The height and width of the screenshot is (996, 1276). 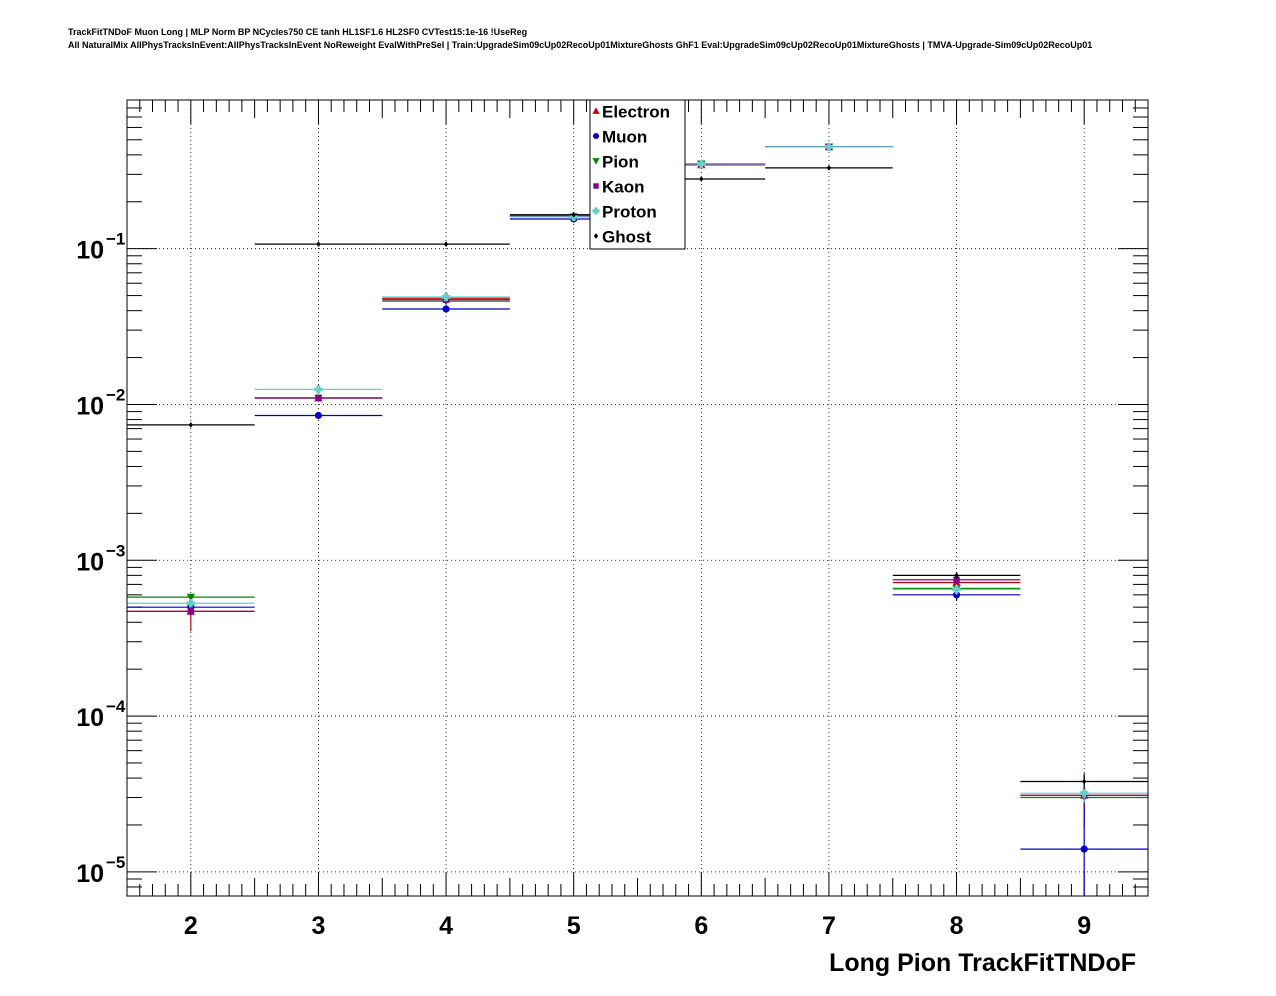 What do you see at coordinates (701, 926) in the screenshot?
I see `x-tick-label: 6` at bounding box center [701, 926].